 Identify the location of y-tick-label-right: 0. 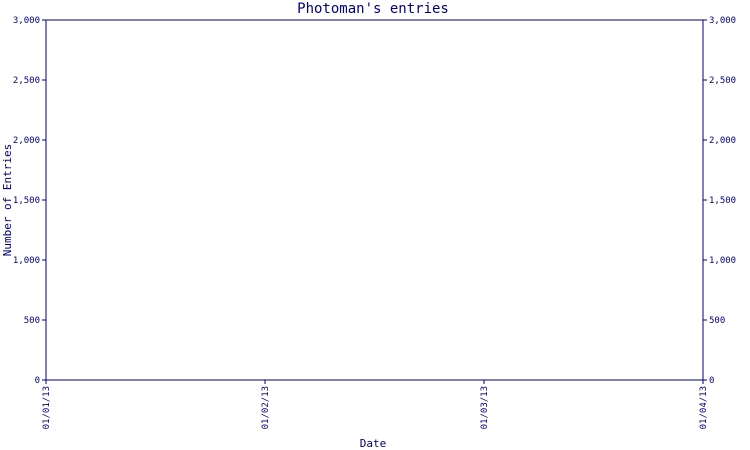
(711, 381).